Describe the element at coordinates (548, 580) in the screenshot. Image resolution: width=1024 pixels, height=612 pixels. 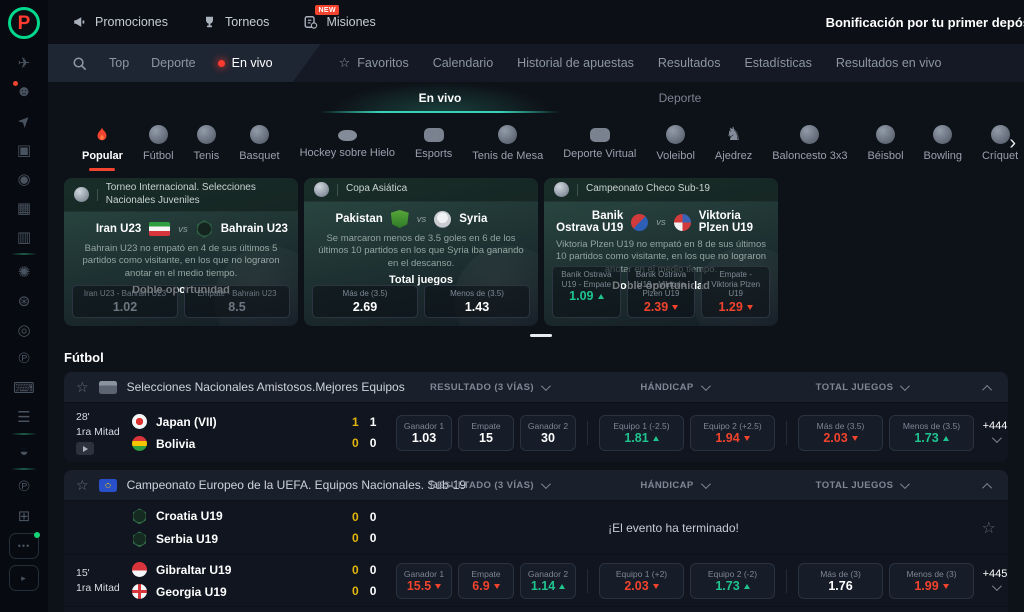
I see `odds-button: Ganador 2 1.14` at that location.